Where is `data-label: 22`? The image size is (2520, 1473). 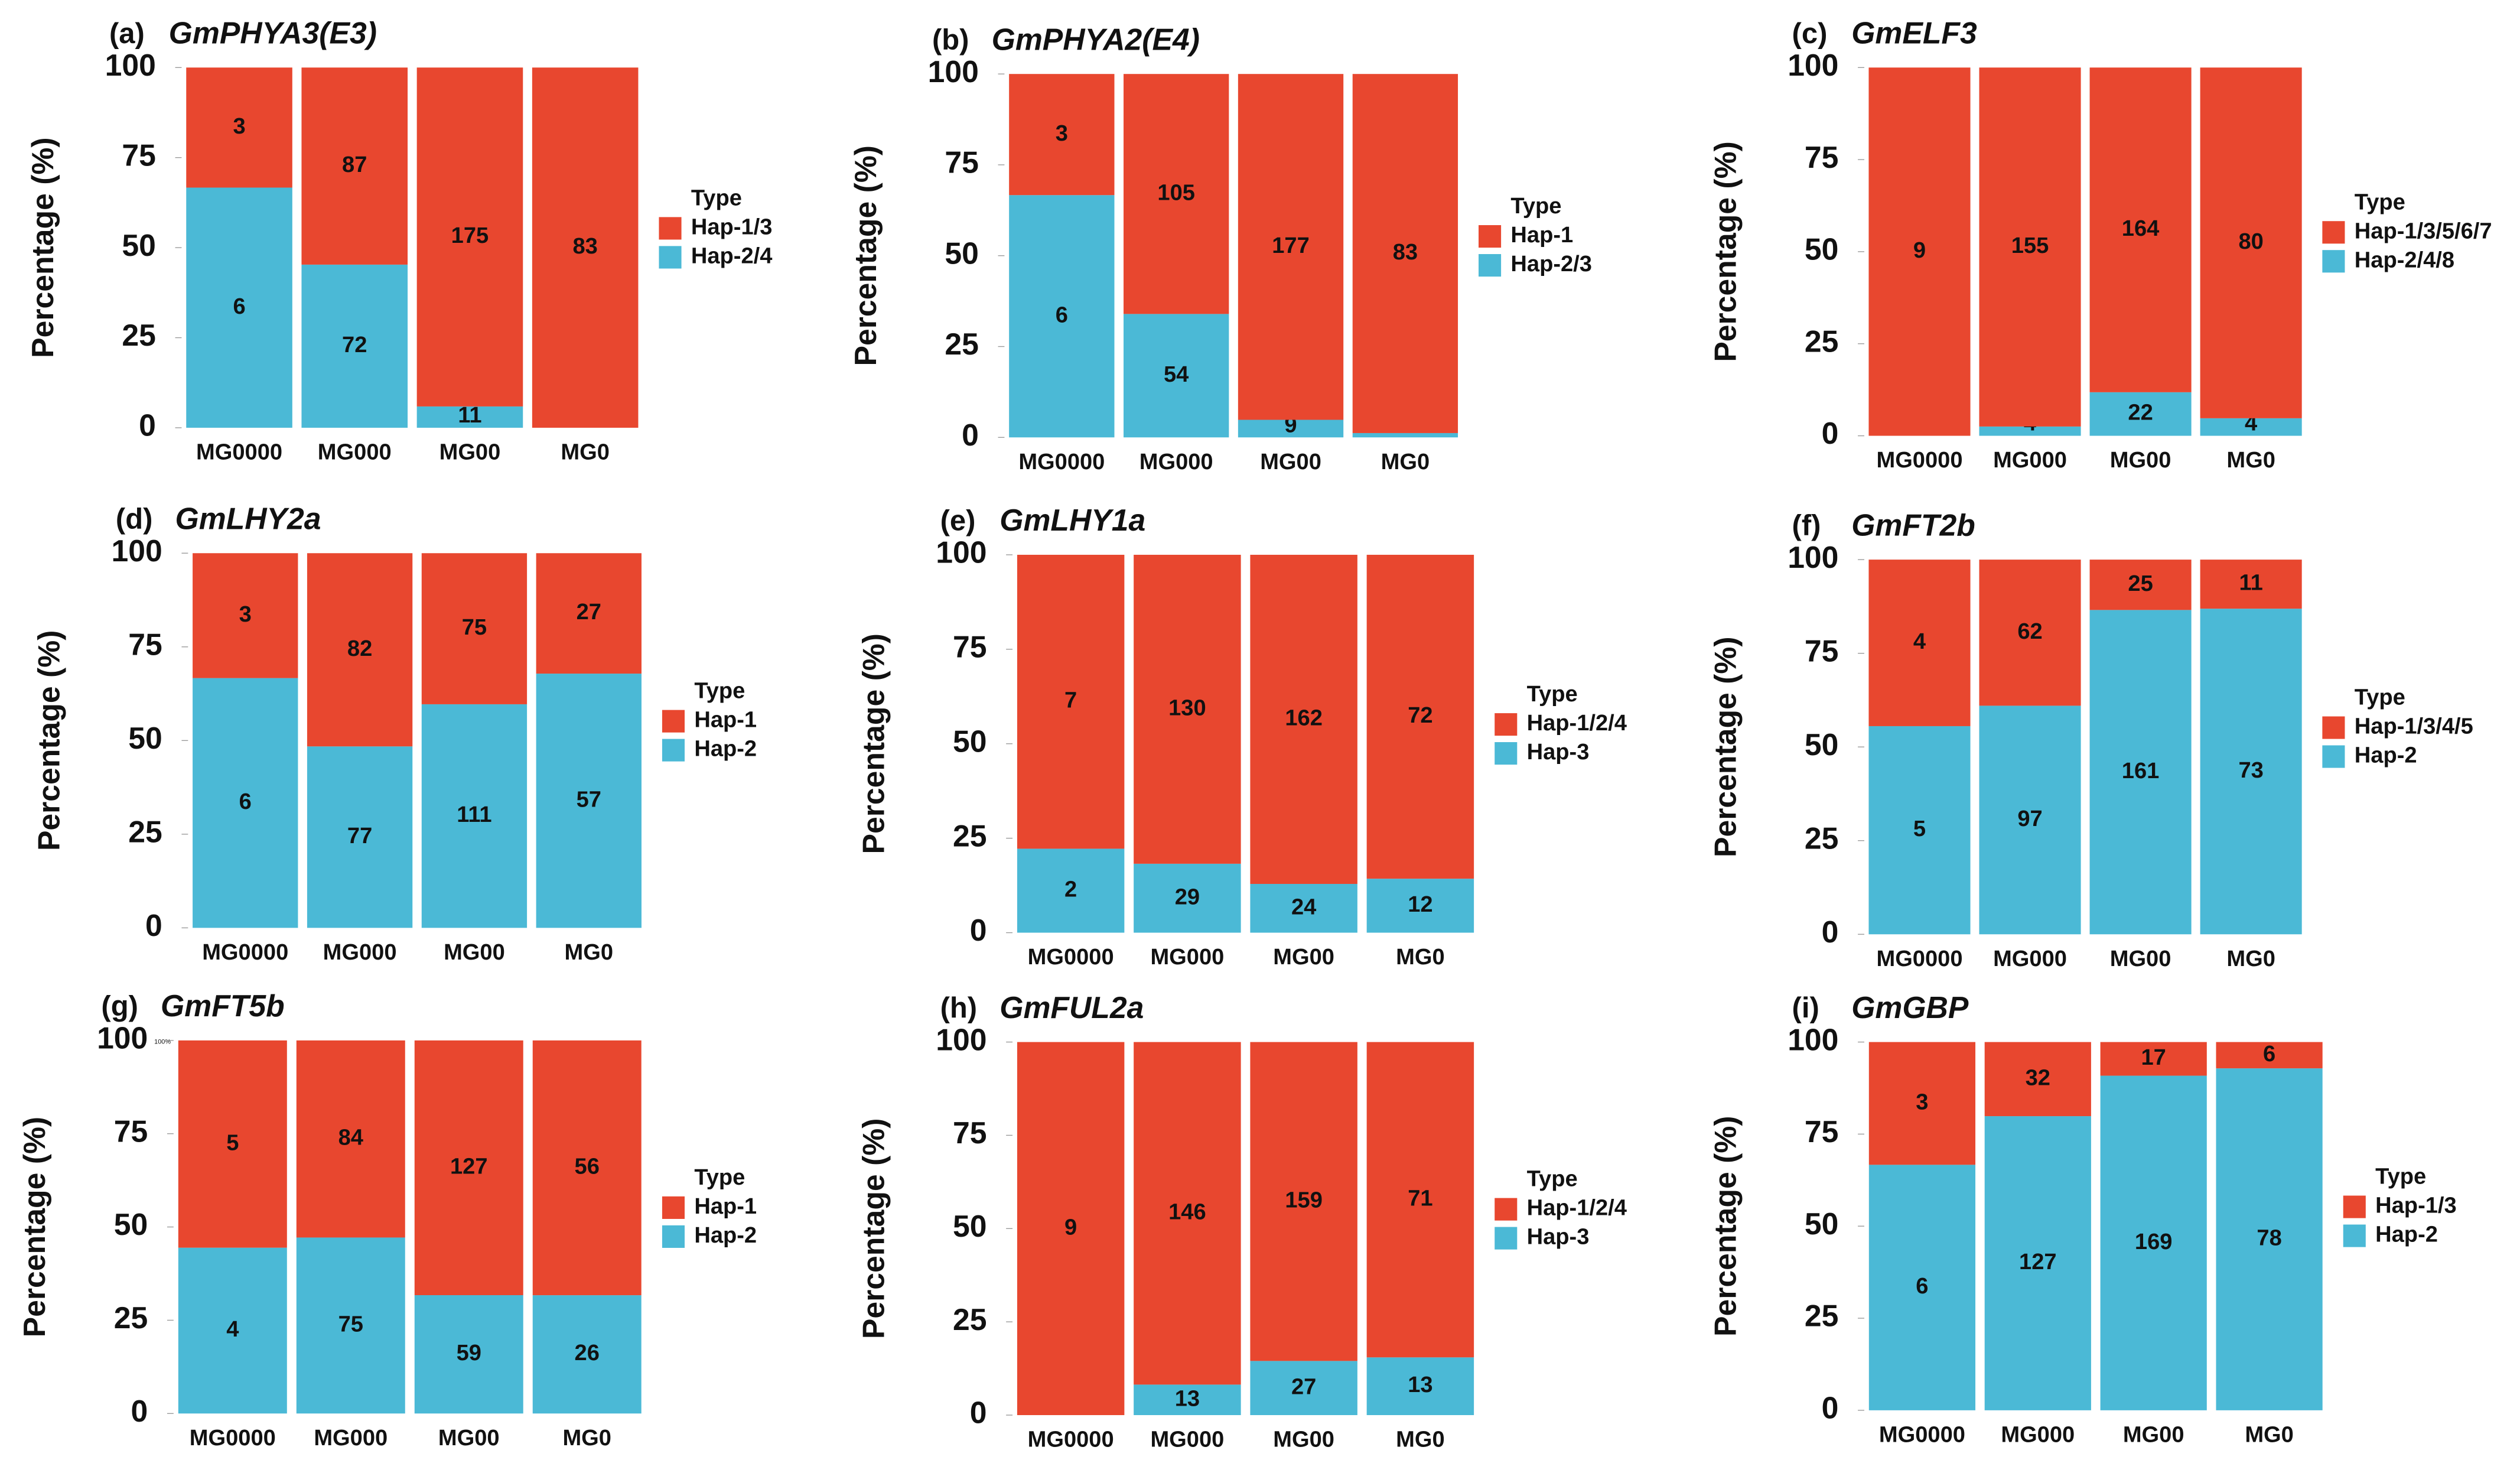 data-label: 22 is located at coordinates (2140, 413).